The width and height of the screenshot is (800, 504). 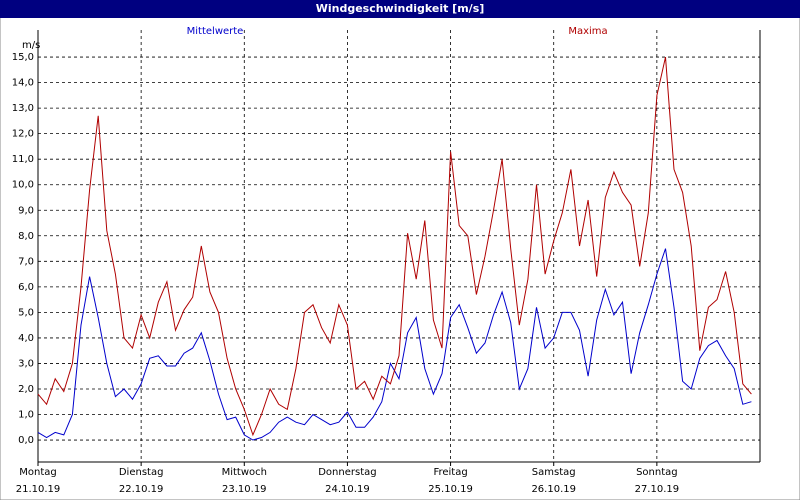 I want to click on y-tick-label: 3,0, so click(x=26, y=363).